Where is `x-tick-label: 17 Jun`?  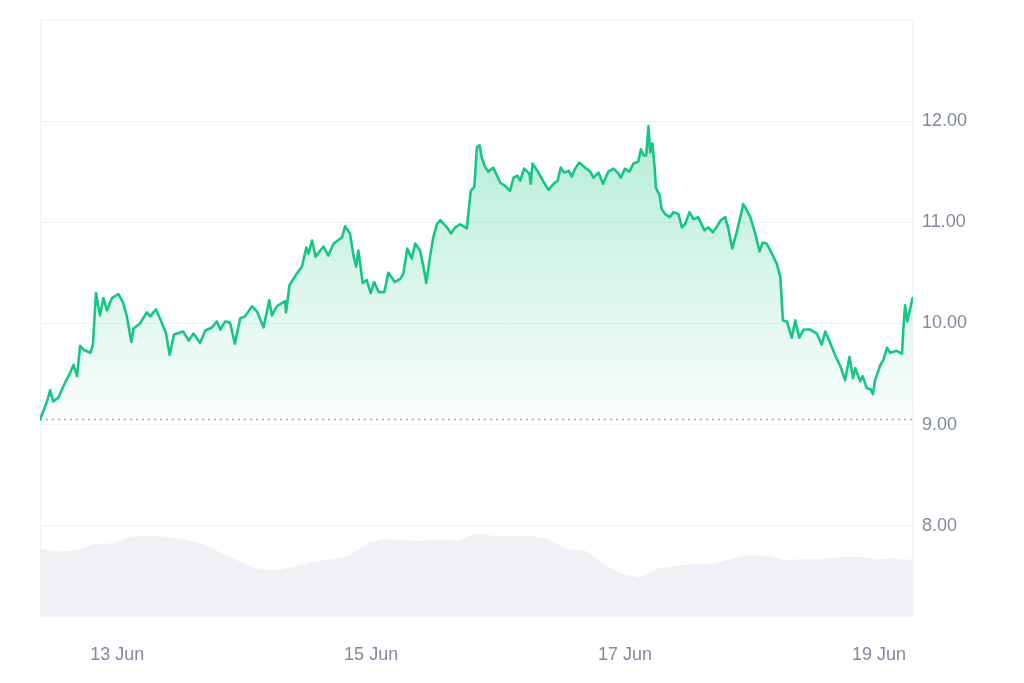
x-tick-label: 17 Jun is located at coordinates (625, 653).